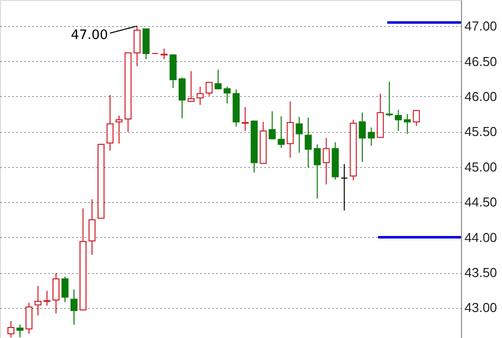  What do you see at coordinates (481, 237) in the screenshot?
I see `y-tick-label: 44.00` at bounding box center [481, 237].